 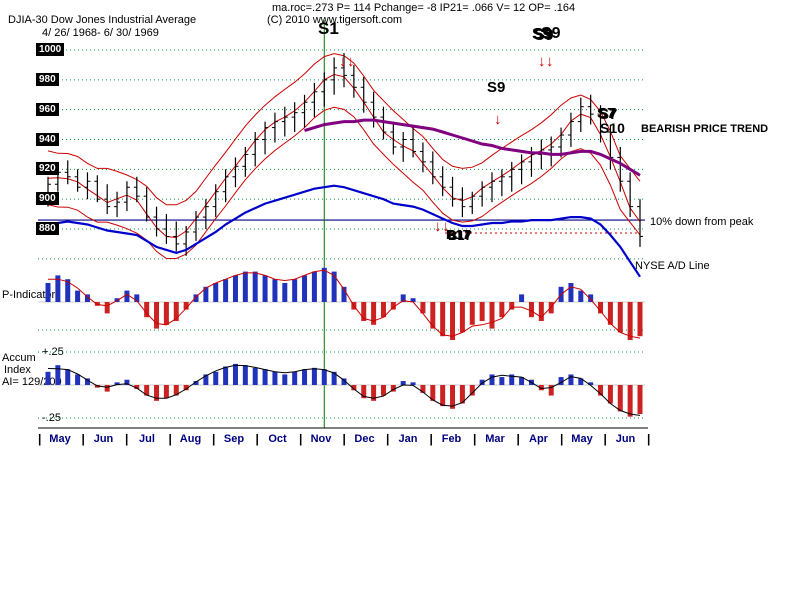 I want to click on plus-25-label: +.25, so click(x=53, y=352).